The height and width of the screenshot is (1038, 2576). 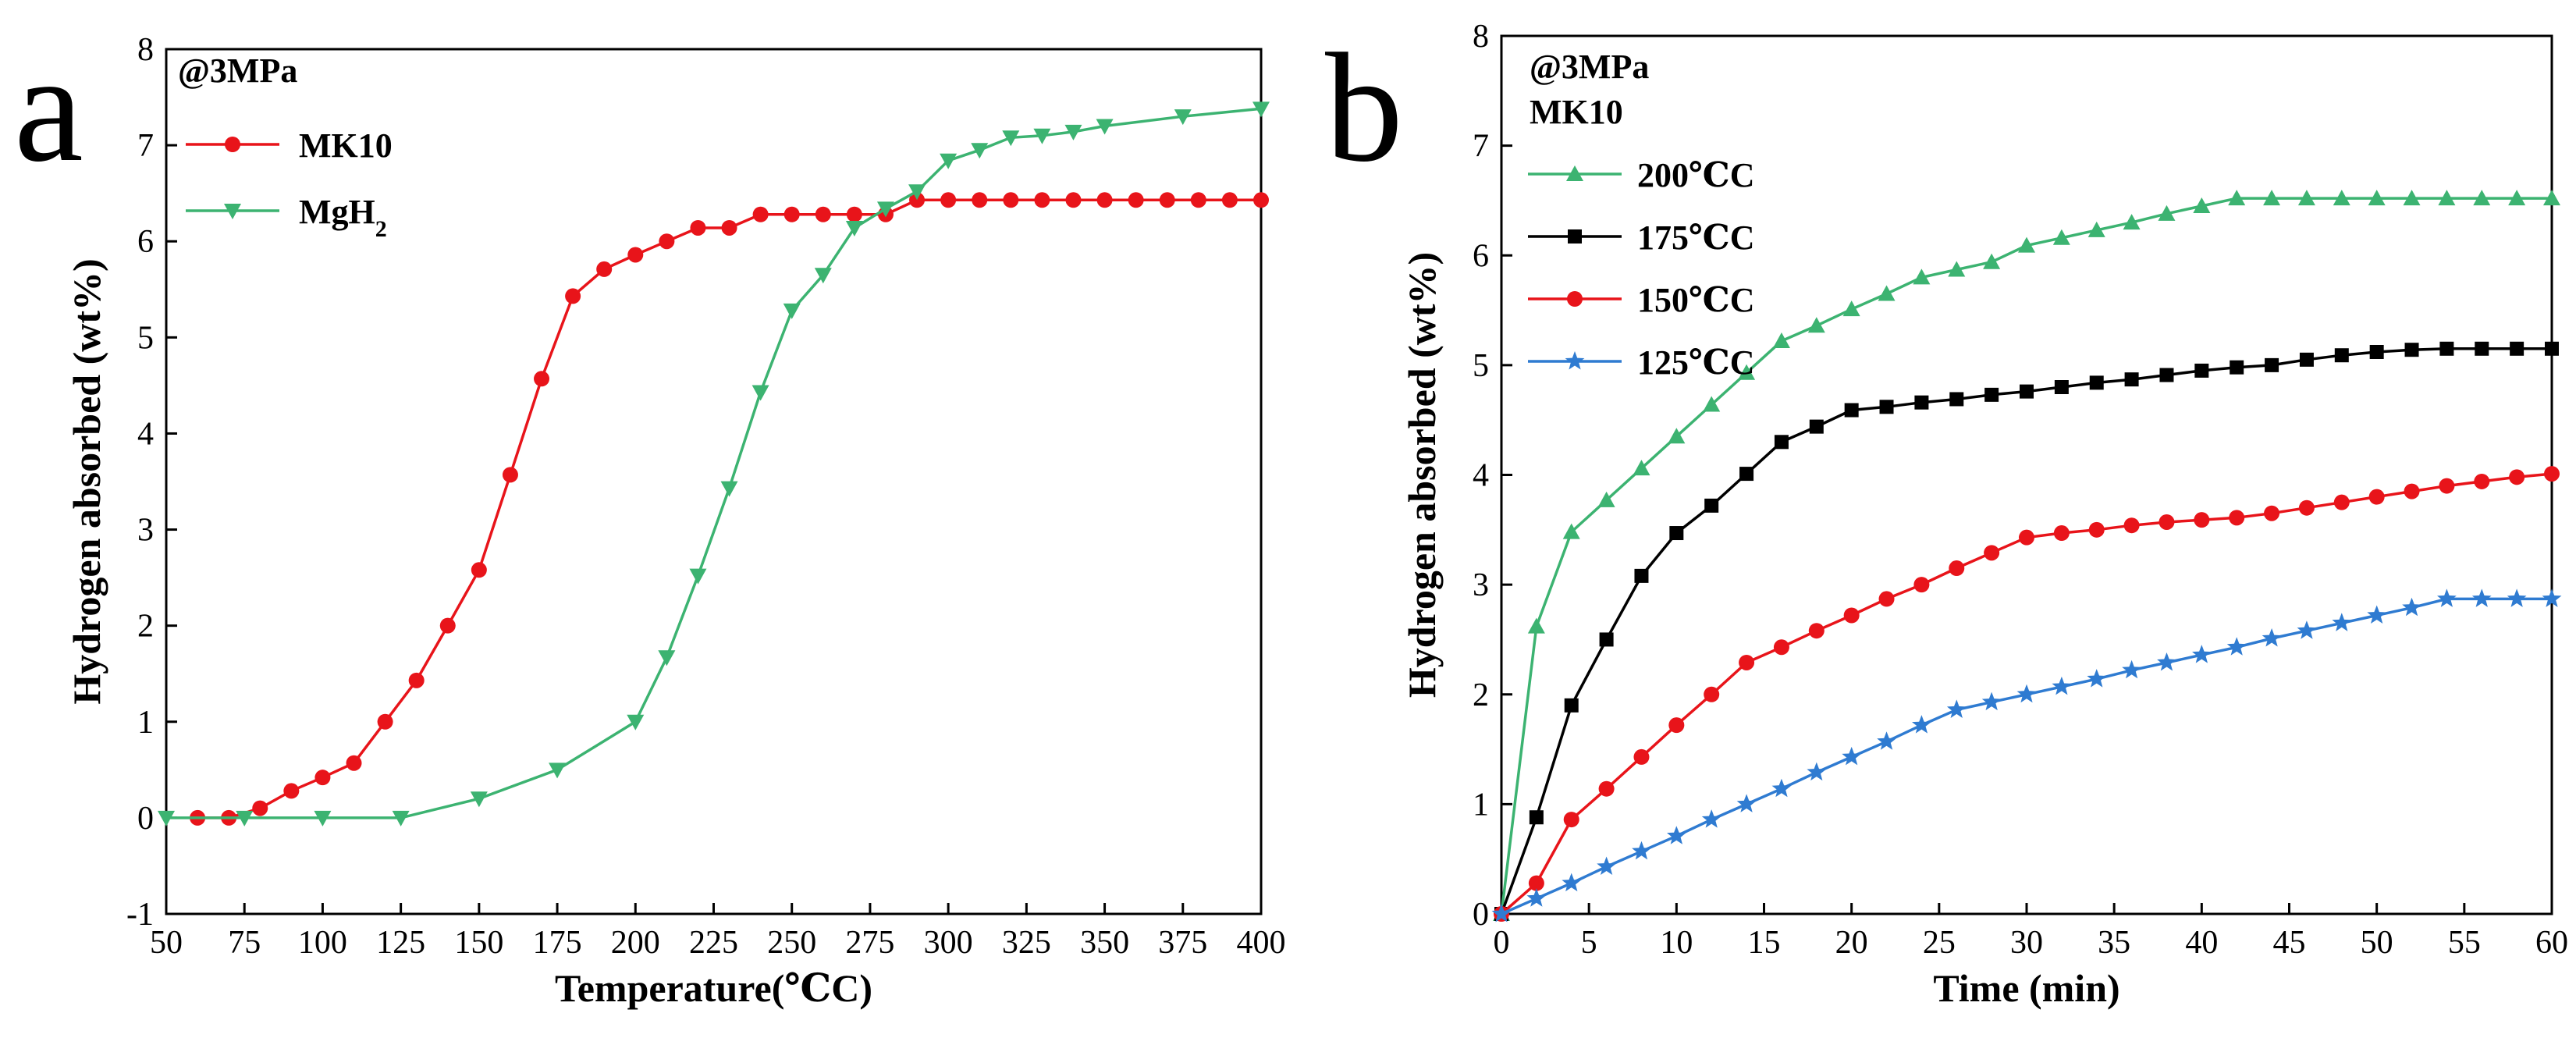 What do you see at coordinates (1481, 366) in the screenshot?
I see `y-tick-label: 5` at bounding box center [1481, 366].